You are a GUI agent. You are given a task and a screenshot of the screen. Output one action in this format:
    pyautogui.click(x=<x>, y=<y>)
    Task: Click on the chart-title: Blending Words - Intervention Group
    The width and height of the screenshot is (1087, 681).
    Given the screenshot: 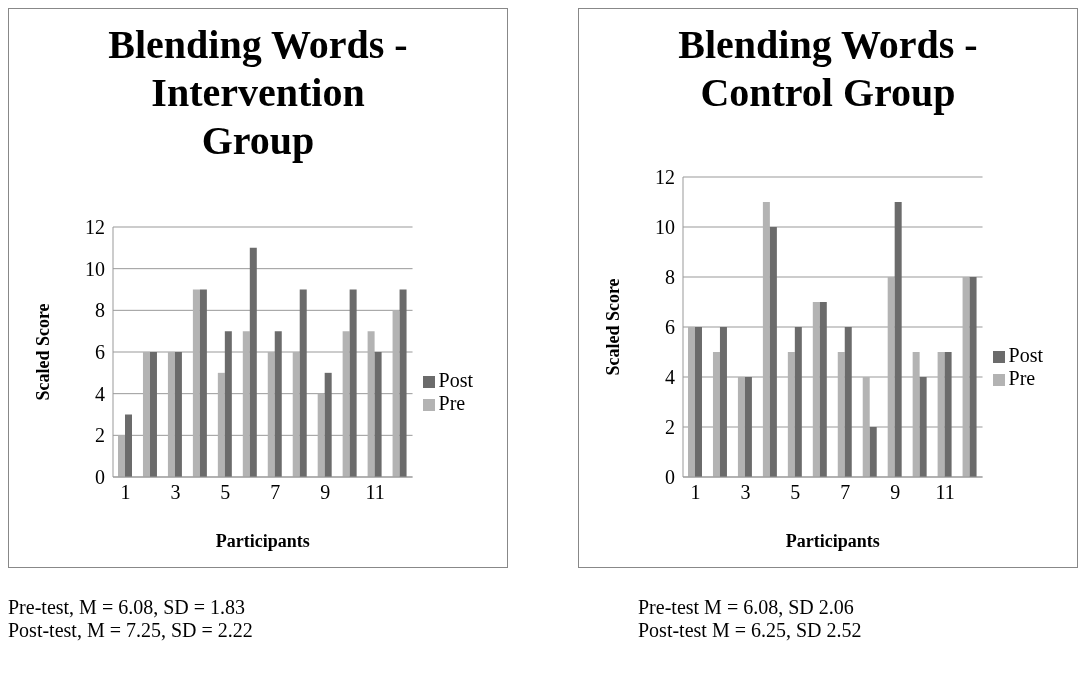 What is the action you would take?
    pyautogui.click(x=258, y=93)
    